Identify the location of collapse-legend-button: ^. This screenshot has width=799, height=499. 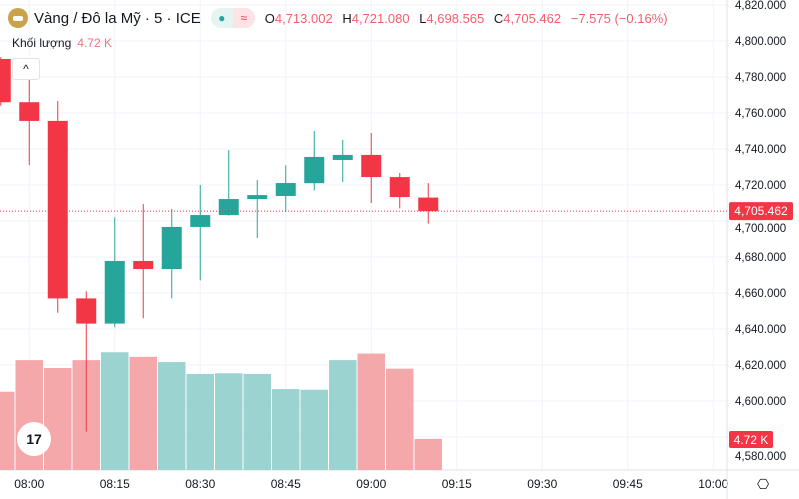
(26, 69).